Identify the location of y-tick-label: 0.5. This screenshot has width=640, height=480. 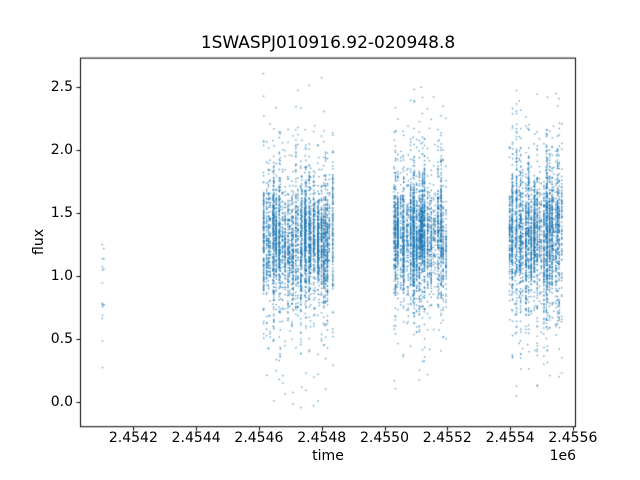
(61, 338).